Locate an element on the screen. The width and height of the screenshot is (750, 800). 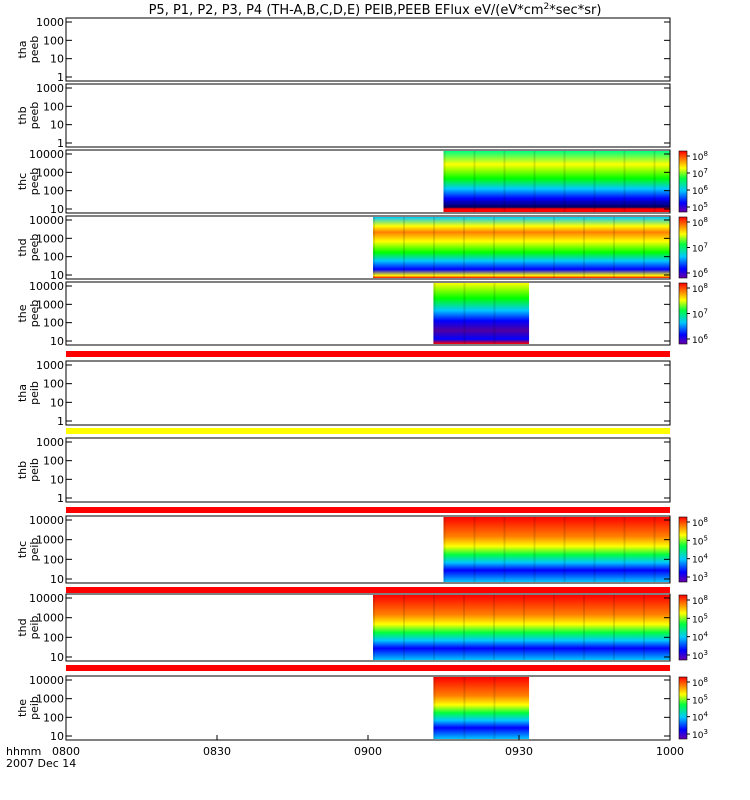
panel-thb-peib: 1000 100 10 1 thb peib is located at coordinates (343, 470).